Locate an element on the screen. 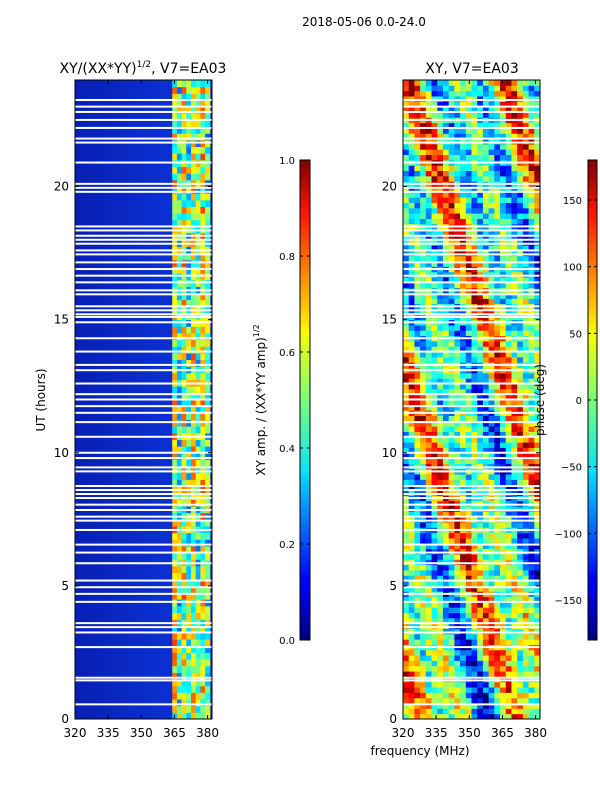 Image resolution: width=600 pixels, height=800 pixels. y-tick-label: 15 is located at coordinates (389, 320).